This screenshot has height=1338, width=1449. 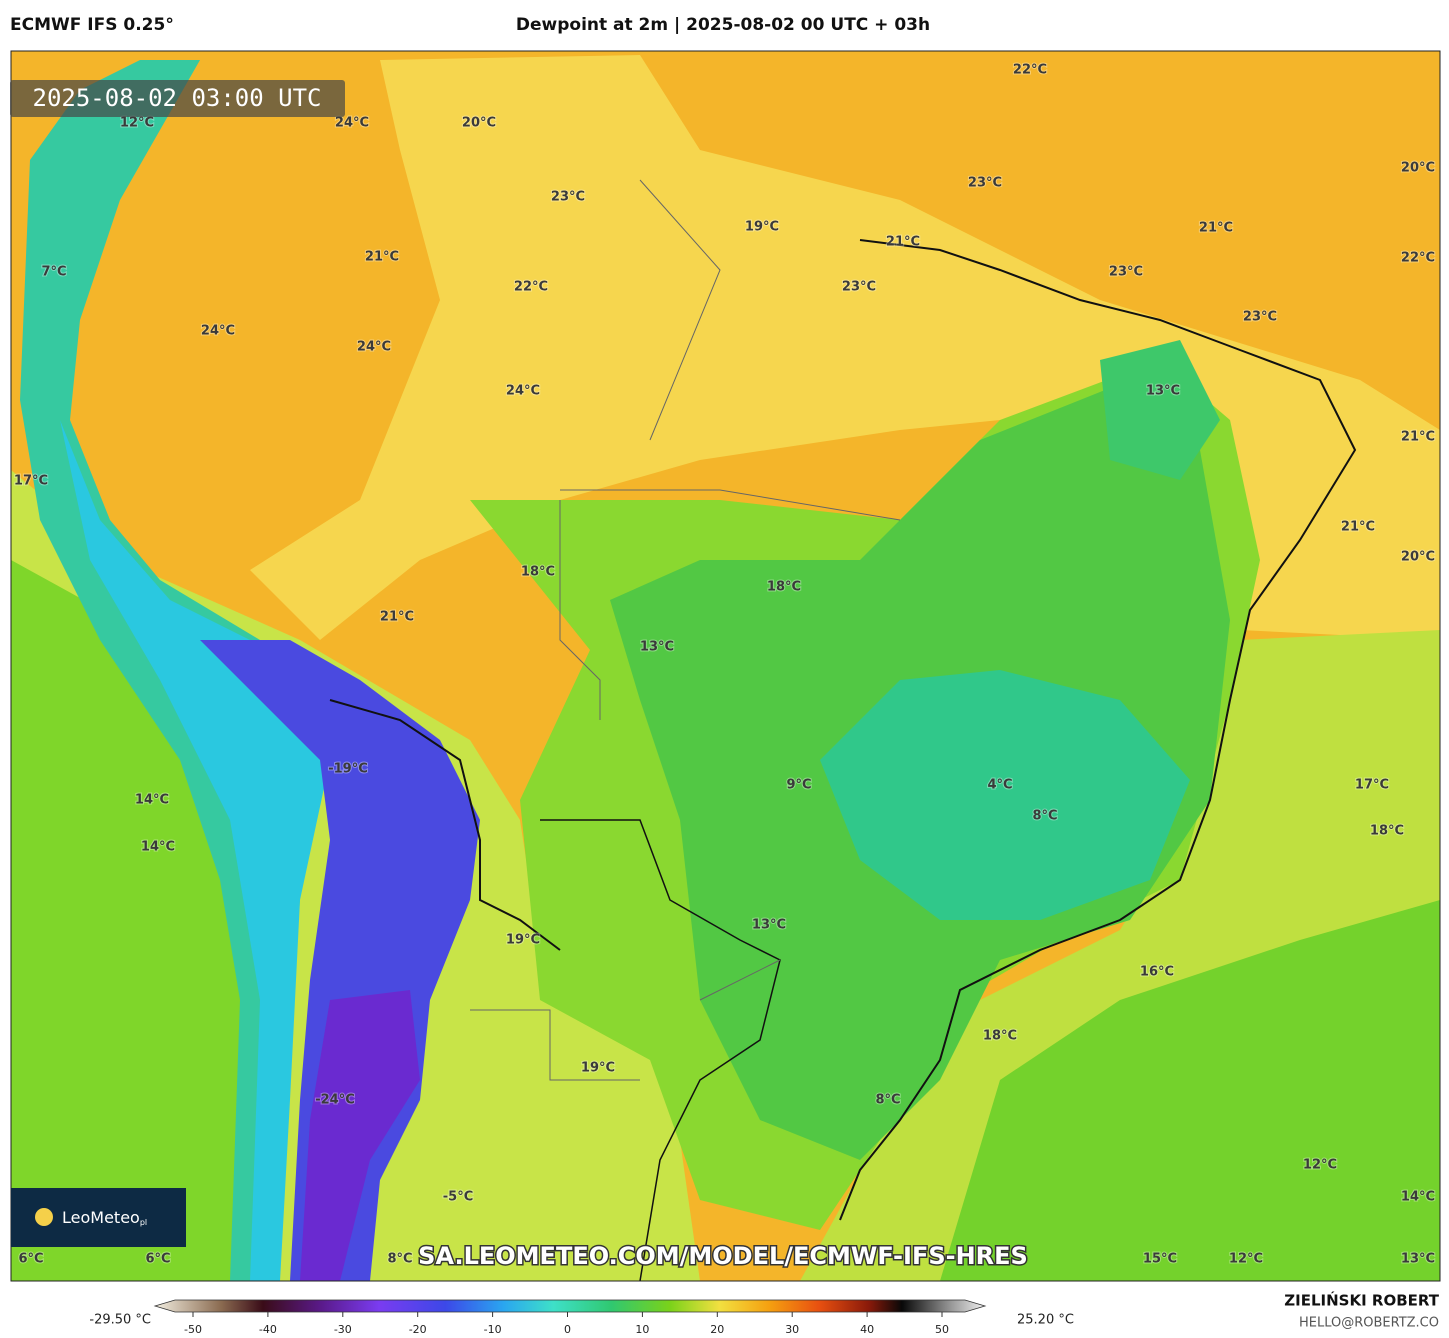 I want to click on author-name: ZIELIŃSKI ROBERT, so click(x=1361, y=1300).